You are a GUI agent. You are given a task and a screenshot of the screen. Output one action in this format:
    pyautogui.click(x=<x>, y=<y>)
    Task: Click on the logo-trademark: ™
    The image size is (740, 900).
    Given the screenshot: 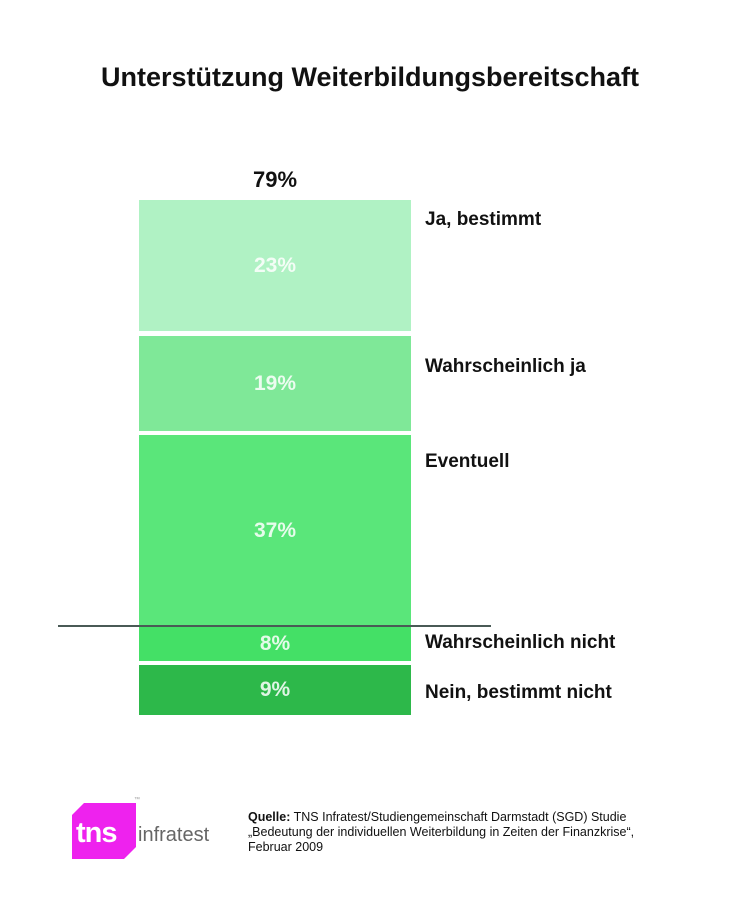 What is the action you would take?
    pyautogui.click(x=137, y=800)
    